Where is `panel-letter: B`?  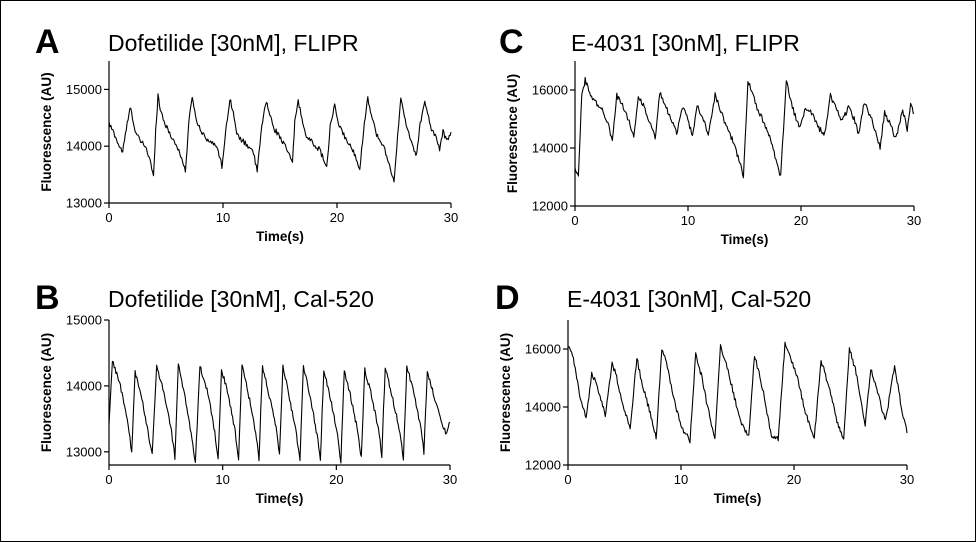
panel-letter: B is located at coordinates (47, 298).